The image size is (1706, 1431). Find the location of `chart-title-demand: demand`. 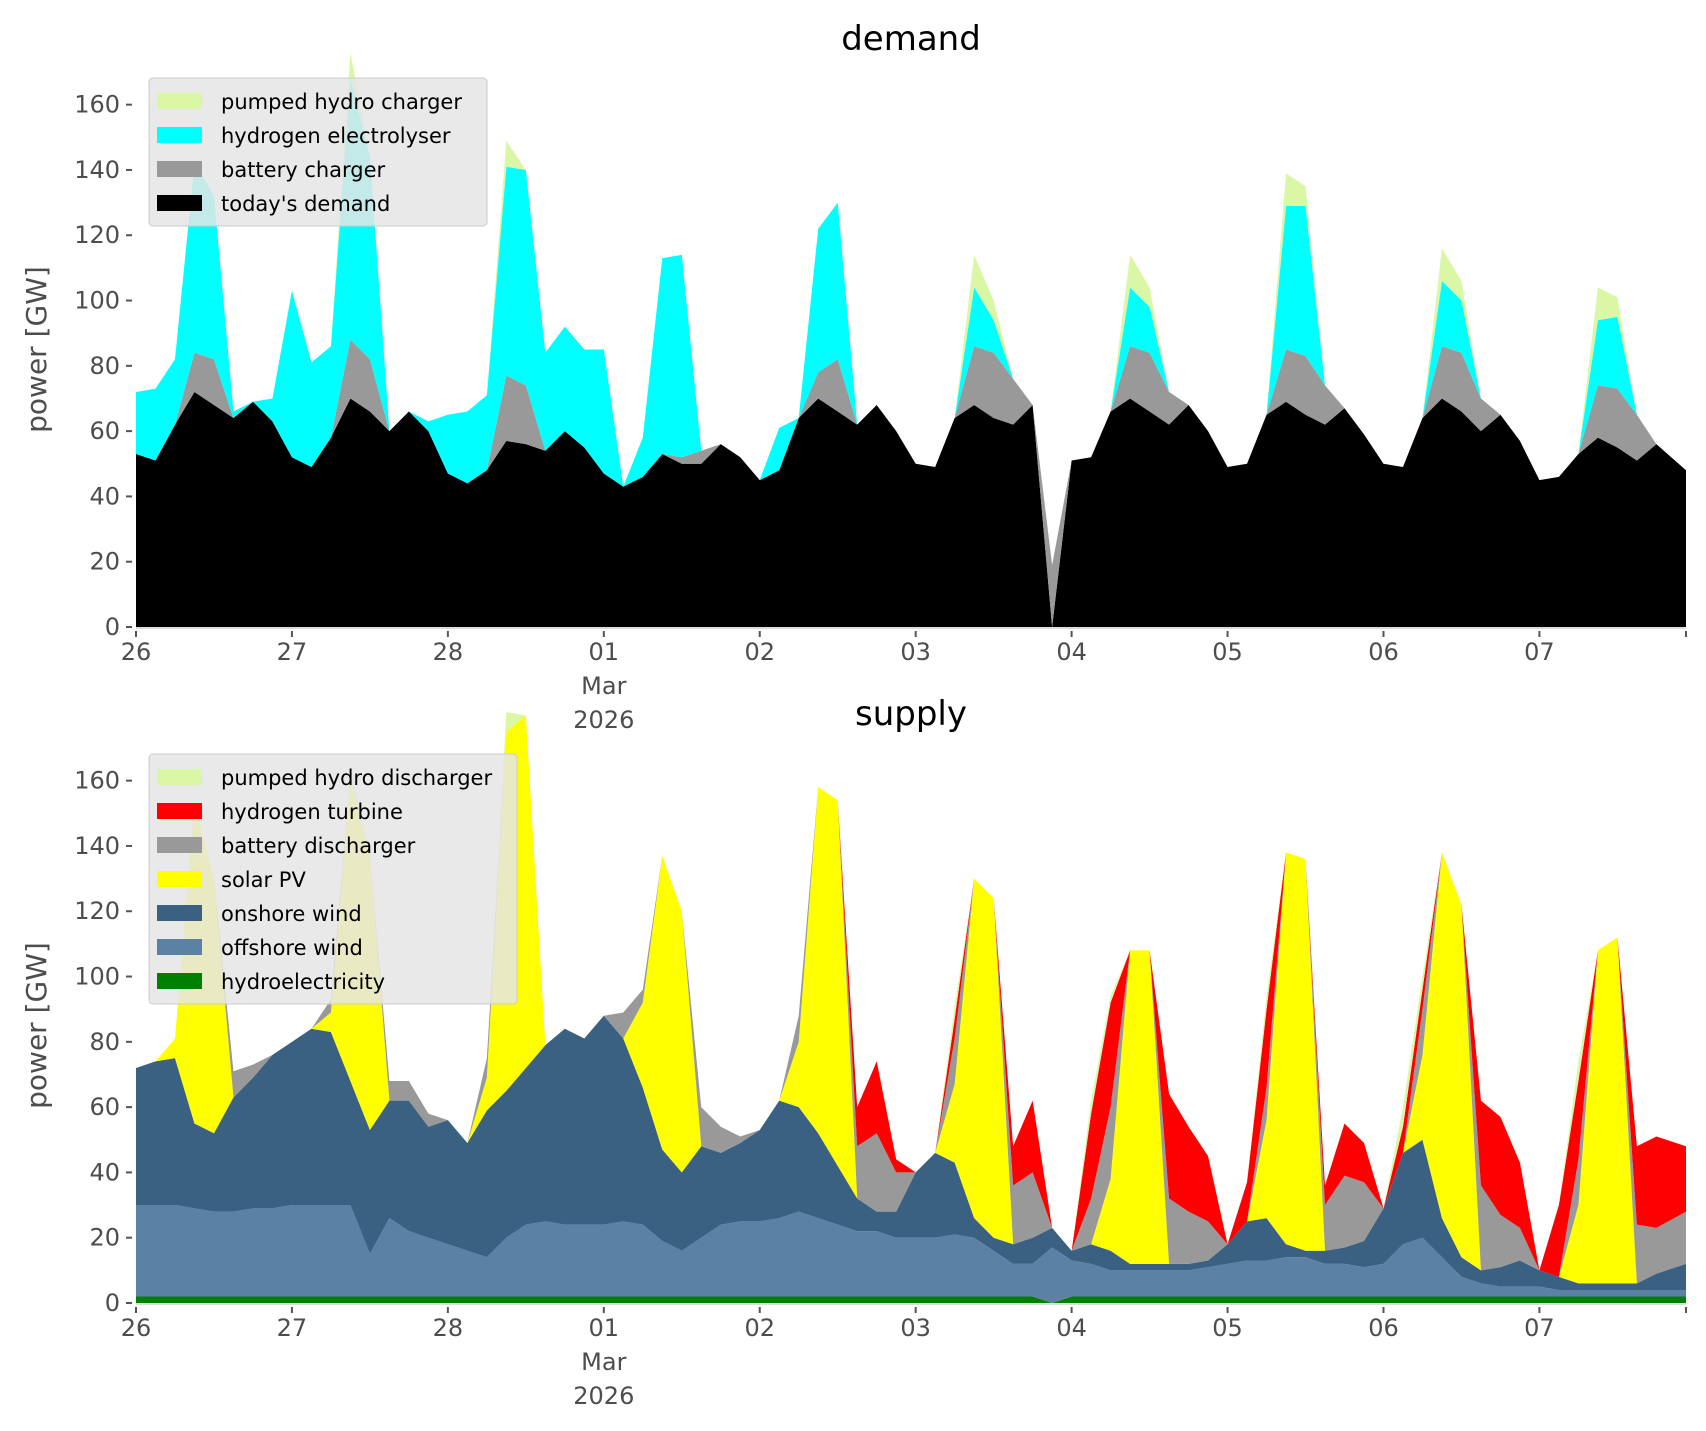

chart-title-demand: demand is located at coordinates (911, 39).